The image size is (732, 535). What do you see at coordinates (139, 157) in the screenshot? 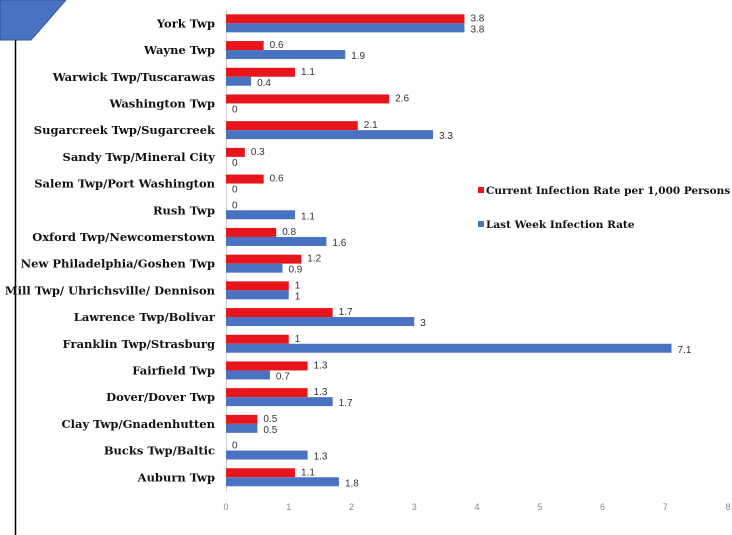
I see `category-label: Sandy Twp/Mineral City` at bounding box center [139, 157].